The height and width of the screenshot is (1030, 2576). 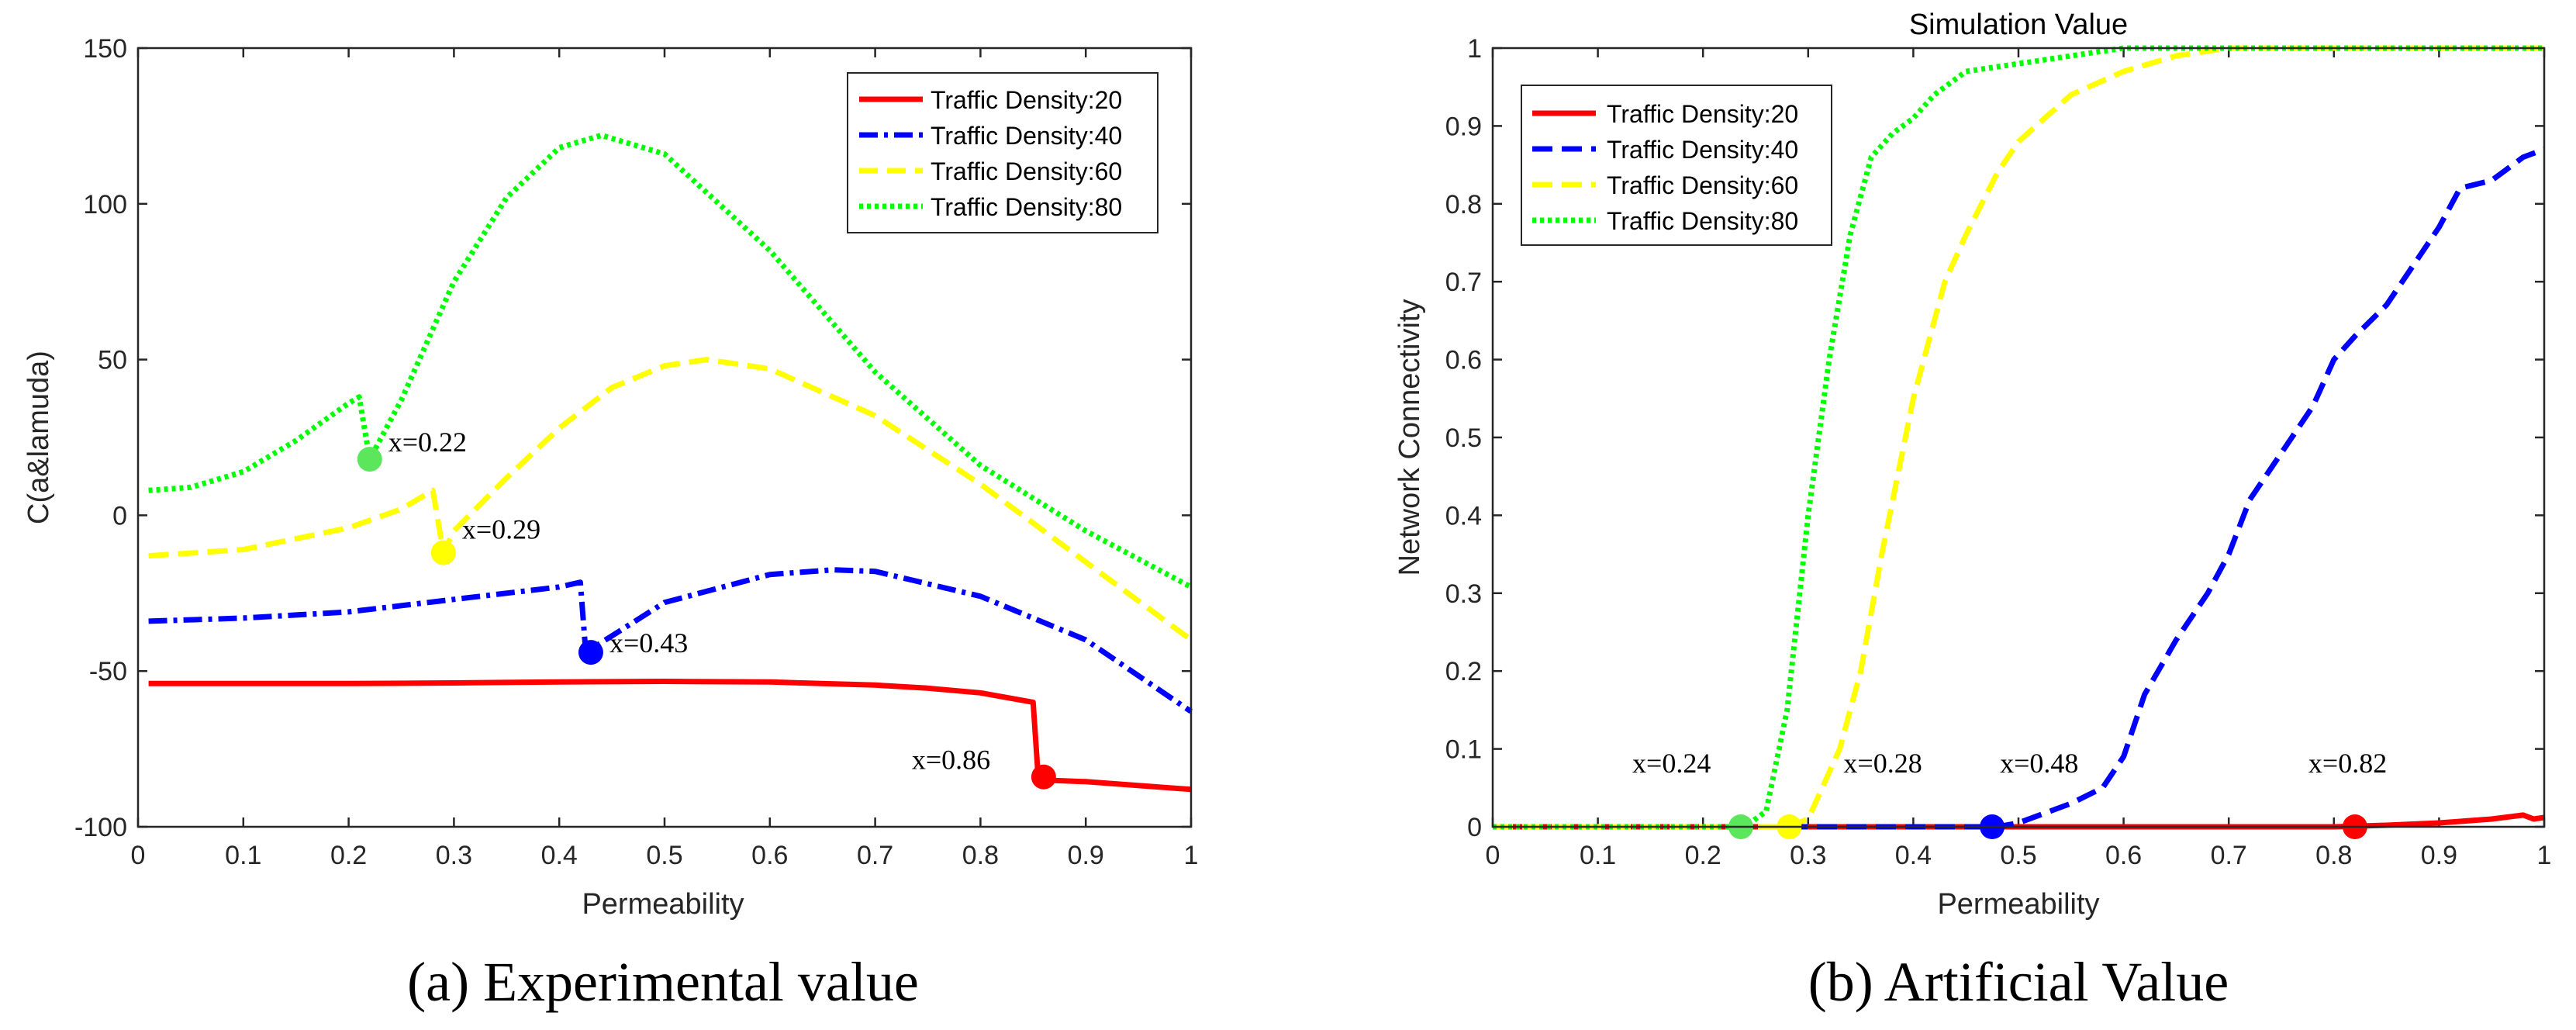 I want to click on y-tick-label: 0.6, so click(x=1463, y=360).